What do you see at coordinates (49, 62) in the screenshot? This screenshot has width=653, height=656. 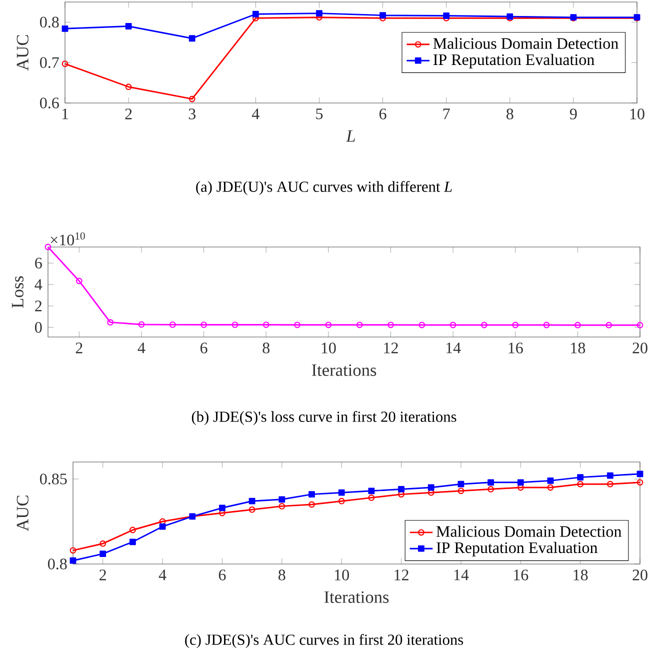 I see `y-tick-label: 0.7` at bounding box center [49, 62].